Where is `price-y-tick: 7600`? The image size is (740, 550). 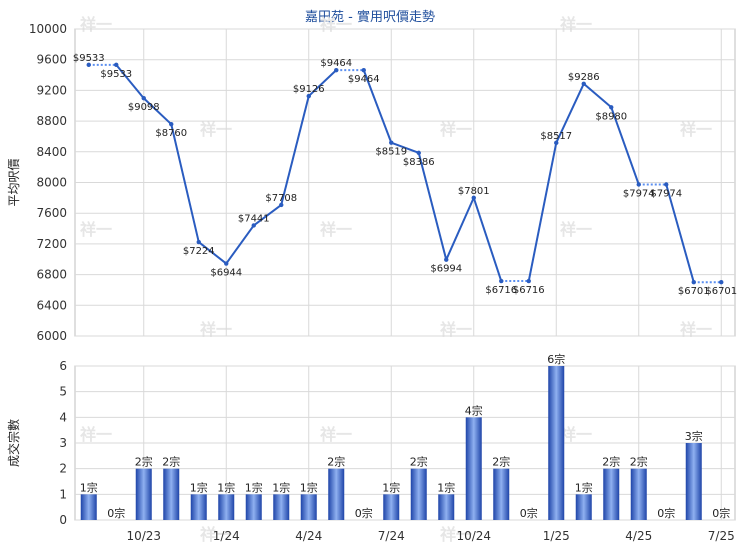
price-y-tick: 7600 is located at coordinates (51, 213).